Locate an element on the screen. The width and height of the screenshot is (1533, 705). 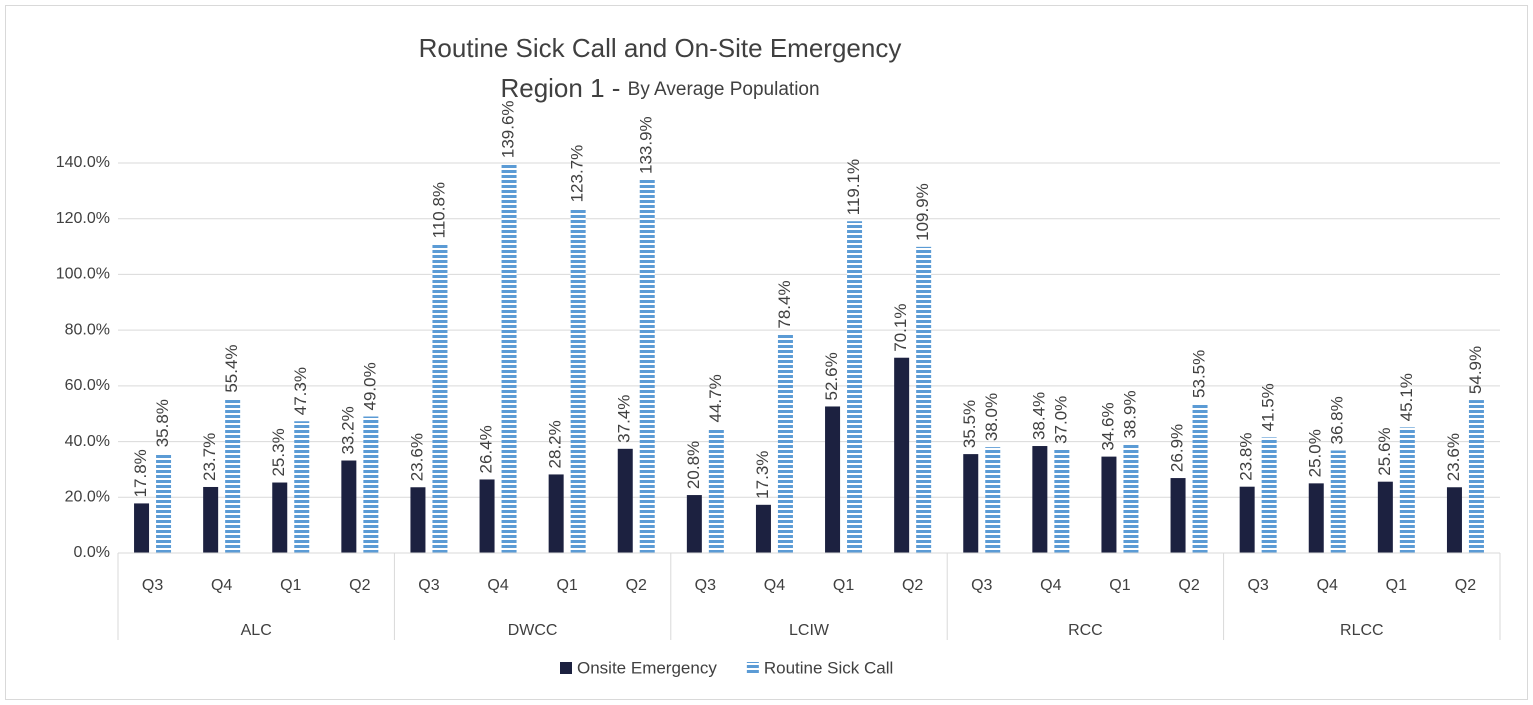
group-label: RLCC is located at coordinates (1362, 630).